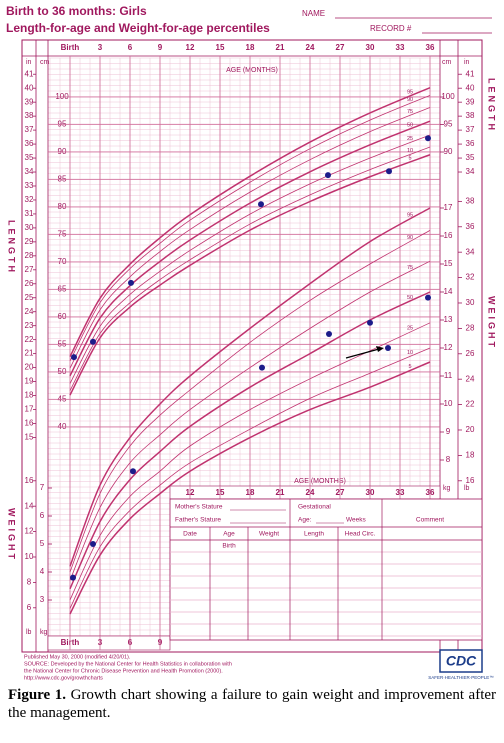  Describe the element at coordinates (29, 241) in the screenshot. I see `tick-label: 29` at that location.